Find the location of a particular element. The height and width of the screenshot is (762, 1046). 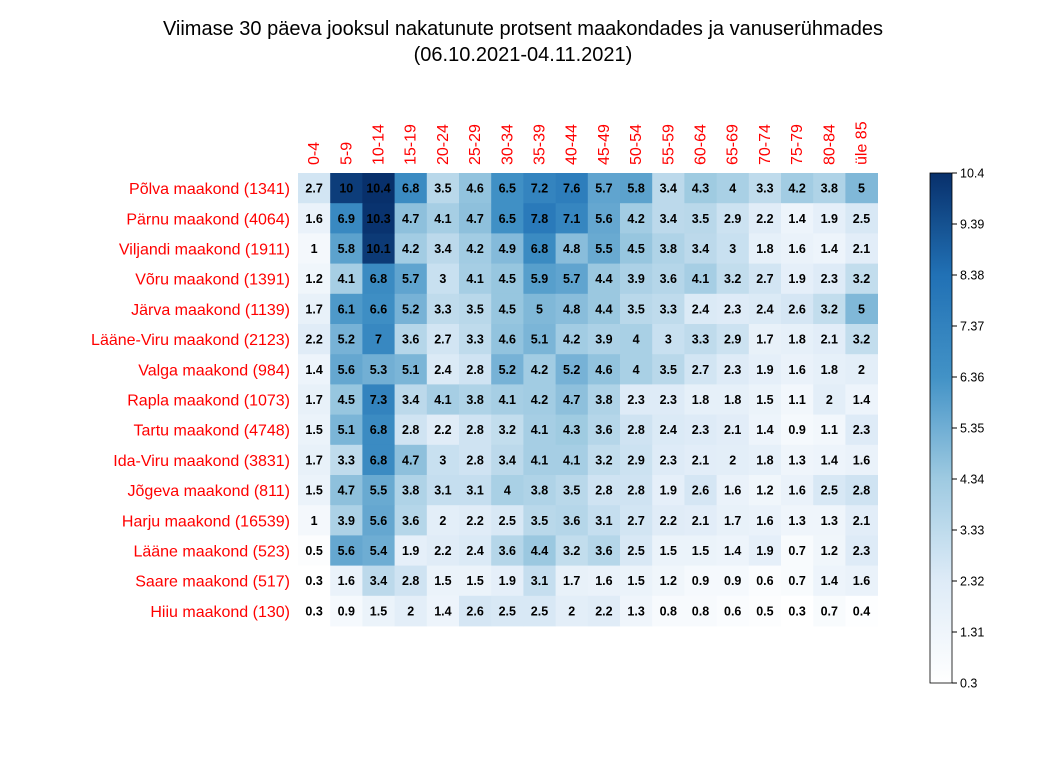

cell-value-label: 1.9 is located at coordinates (829, 219).